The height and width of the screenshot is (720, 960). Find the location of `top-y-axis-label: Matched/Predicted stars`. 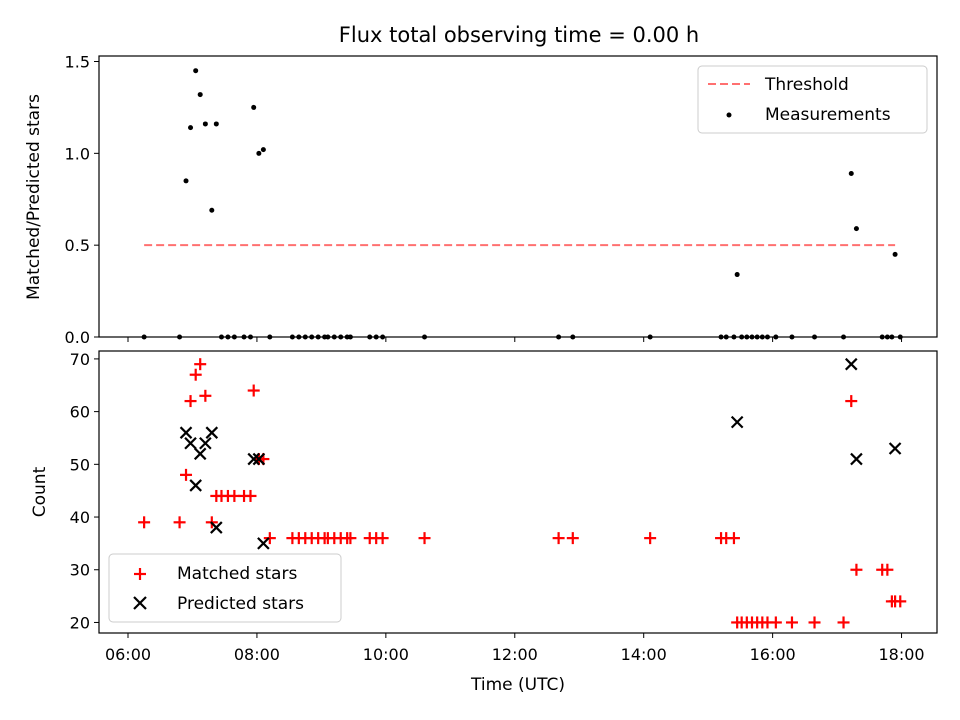

top-y-axis-label: Matched/Predicted stars is located at coordinates (34, 197).